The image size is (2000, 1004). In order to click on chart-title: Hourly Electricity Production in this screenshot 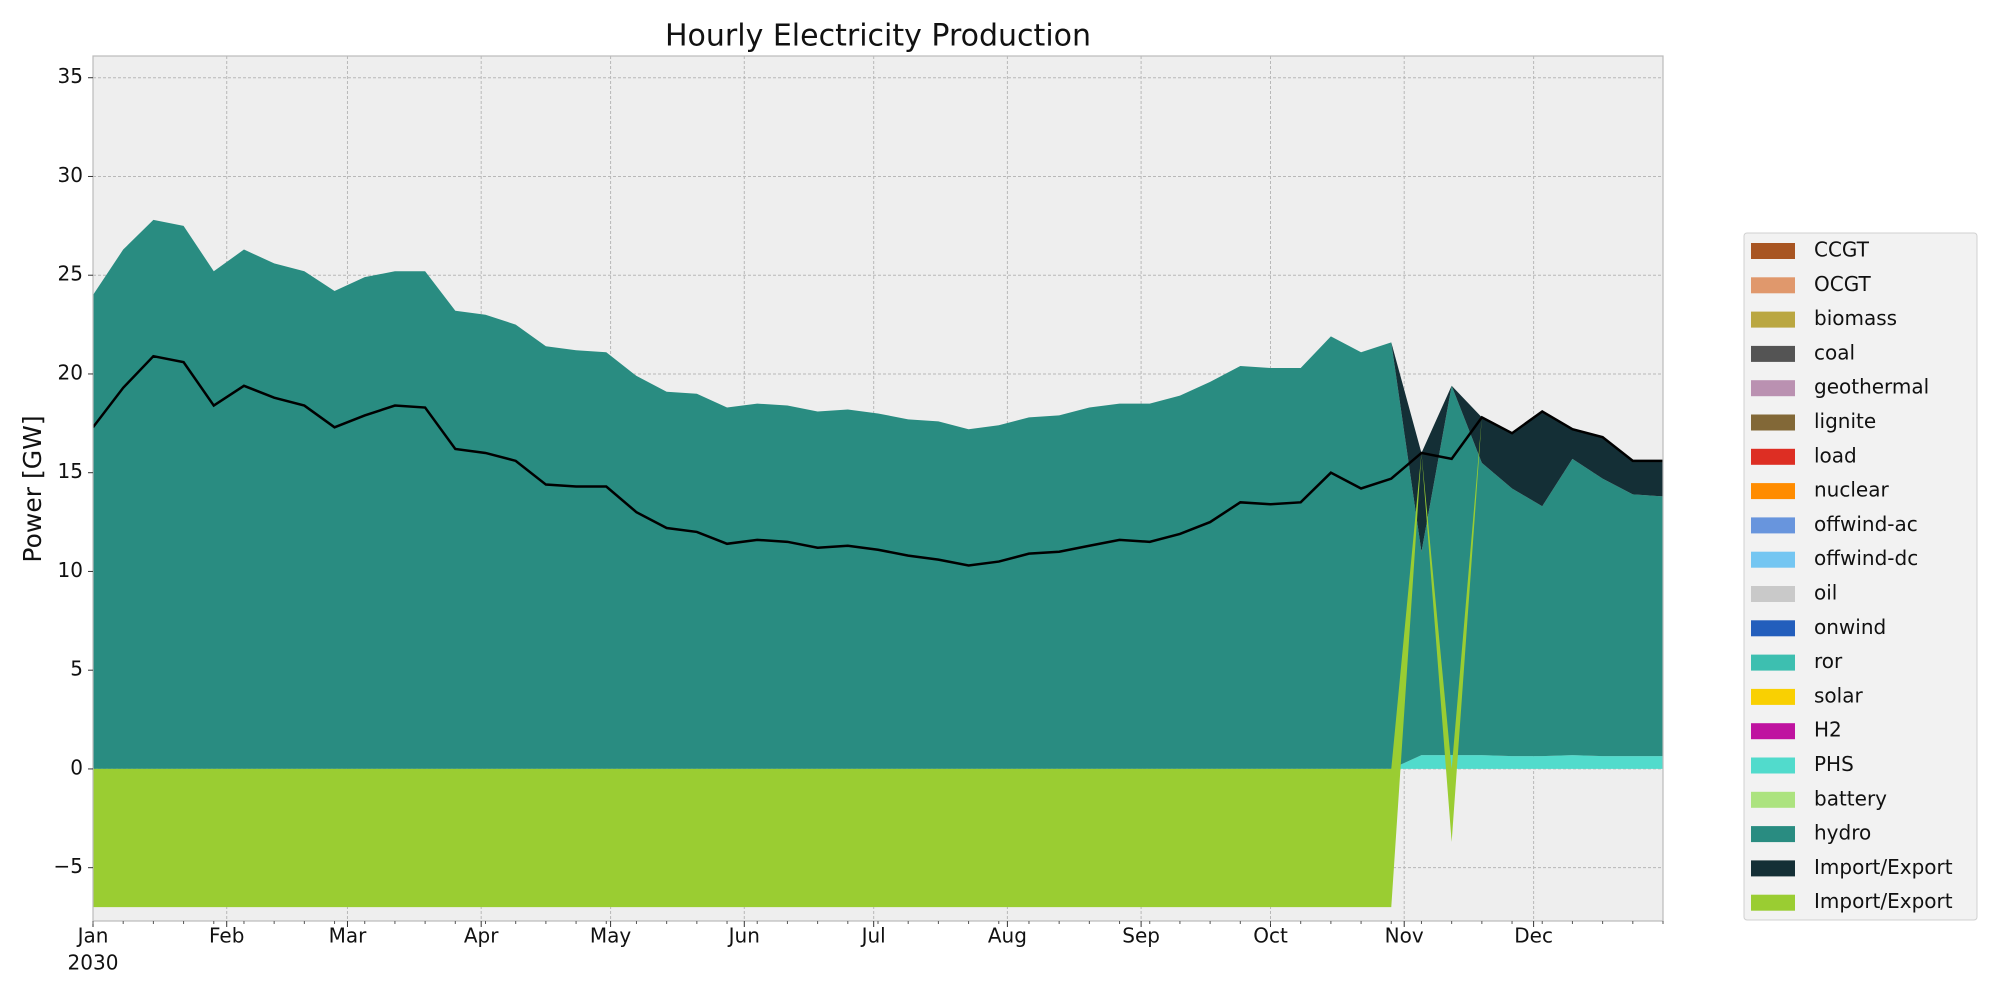, I will do `click(878, 36)`.